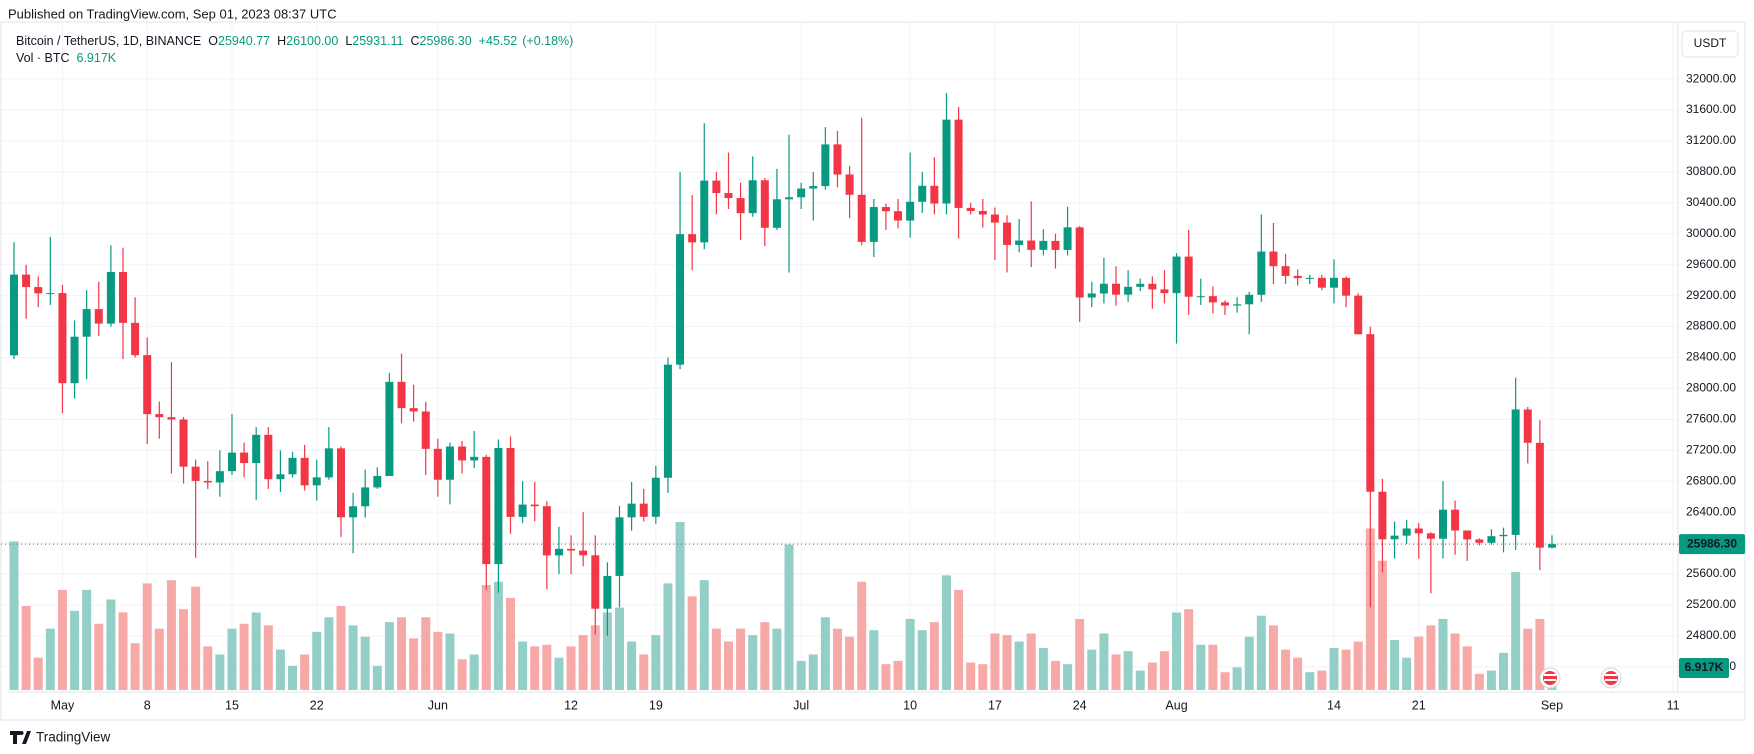 The image size is (1754, 754). Describe the element at coordinates (43, 58) in the screenshot. I see `legend-key: Vol · BTC` at that location.